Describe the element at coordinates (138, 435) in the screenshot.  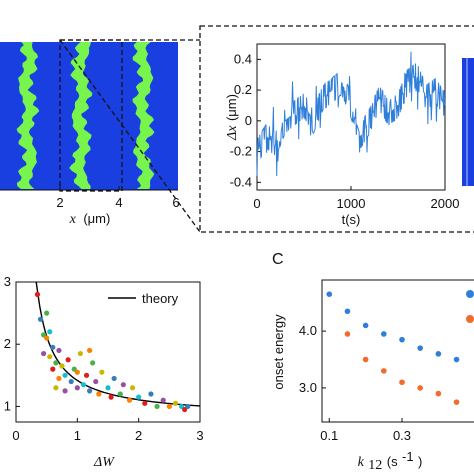
I see `theory-xtick-label: 2` at that location.